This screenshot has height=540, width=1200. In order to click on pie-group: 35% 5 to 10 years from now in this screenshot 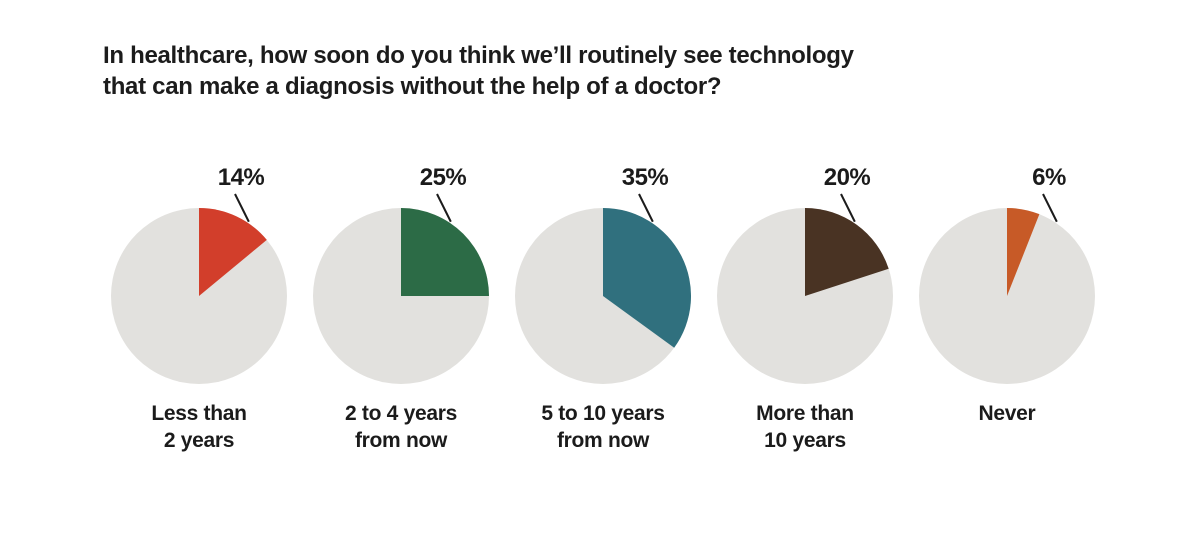, I will do `click(603, 315)`.